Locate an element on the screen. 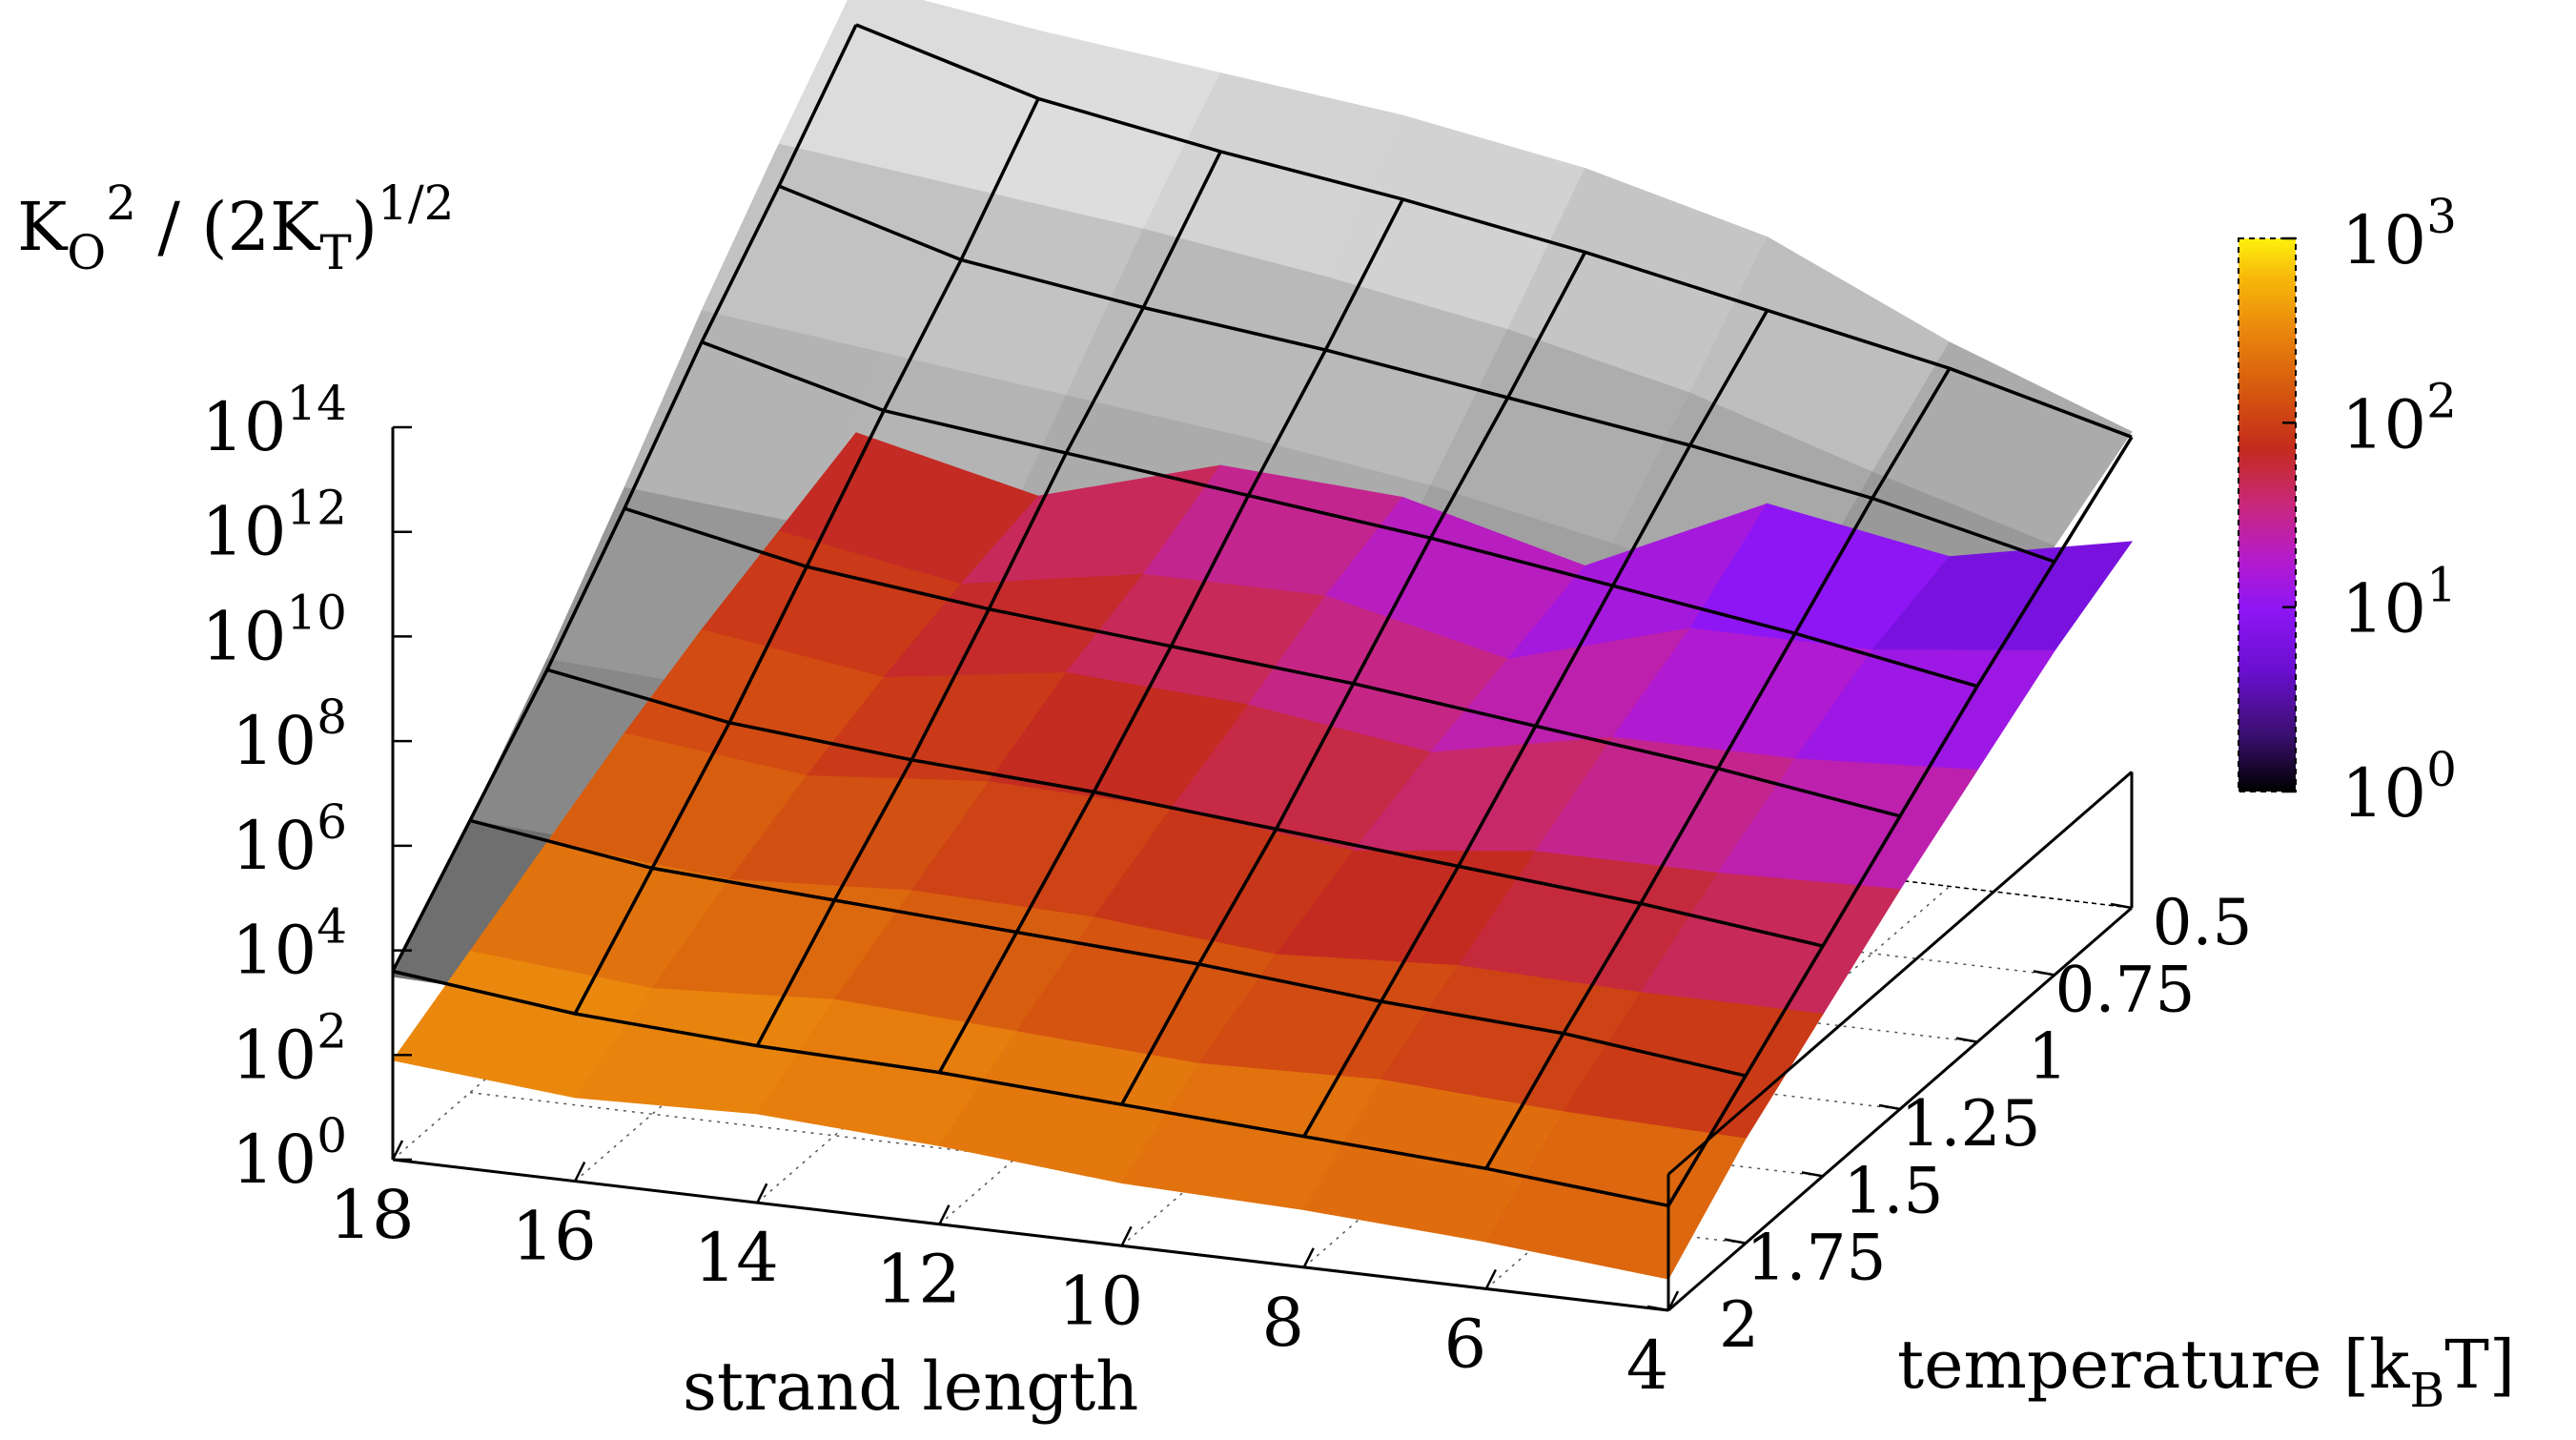 The width and height of the screenshot is (2576, 1440). colorbar-tick-label: 10³ is located at coordinates (2399, 234).